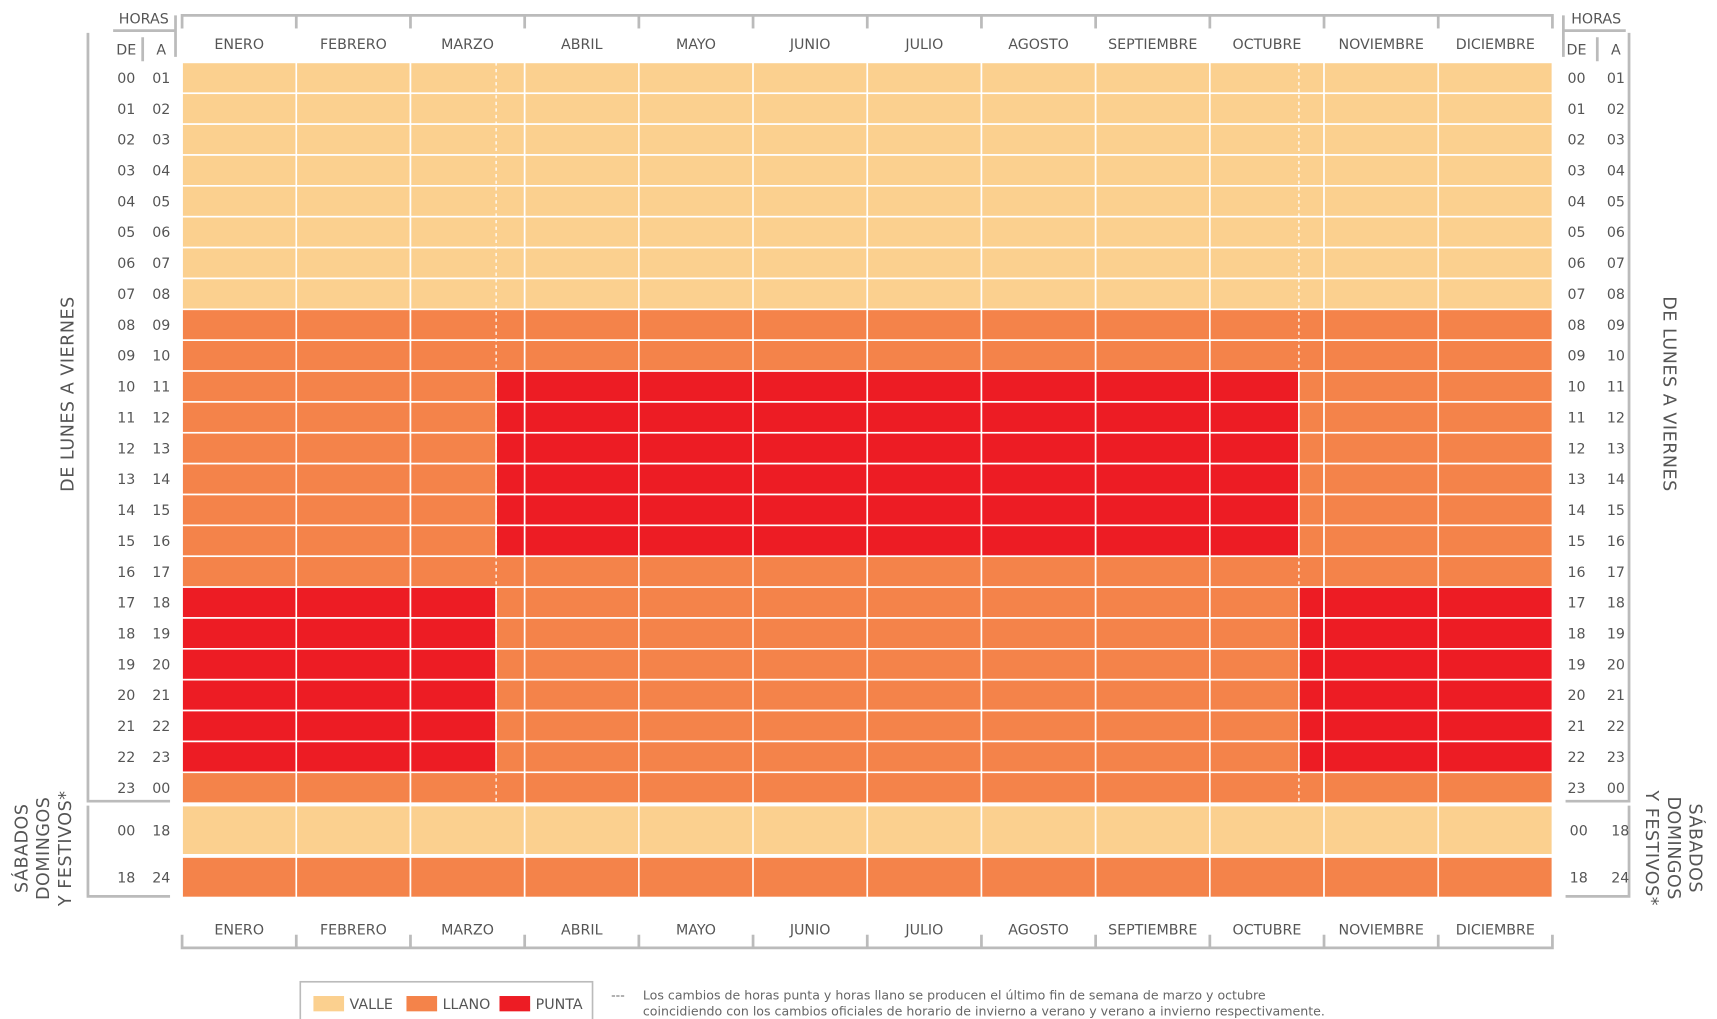  Describe the element at coordinates (1038, 45) in the screenshot. I see `month-label: AGOSTO` at that location.